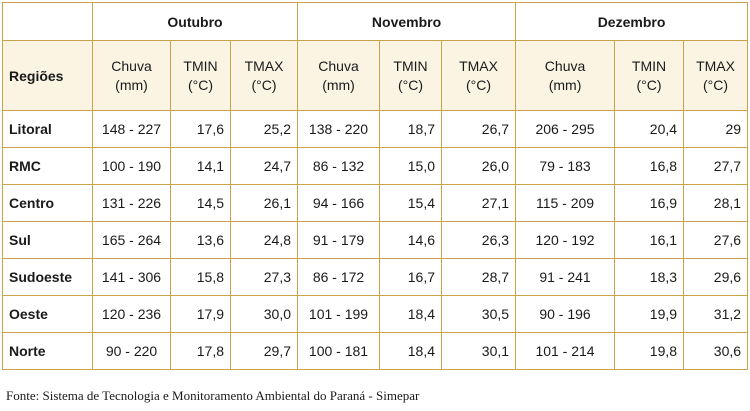  Describe the element at coordinates (200, 277) in the screenshot. I see `tmin-cell: 15,8` at that location.